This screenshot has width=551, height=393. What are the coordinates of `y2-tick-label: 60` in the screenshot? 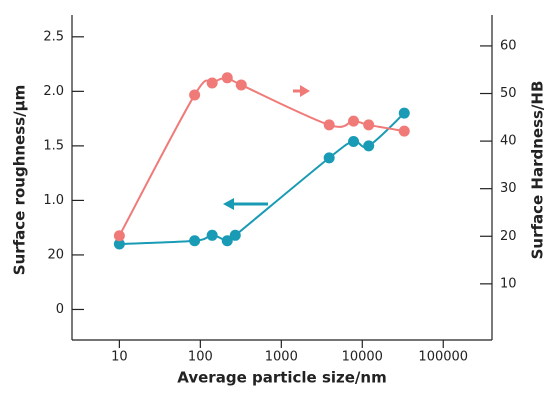 It's located at (508, 45).